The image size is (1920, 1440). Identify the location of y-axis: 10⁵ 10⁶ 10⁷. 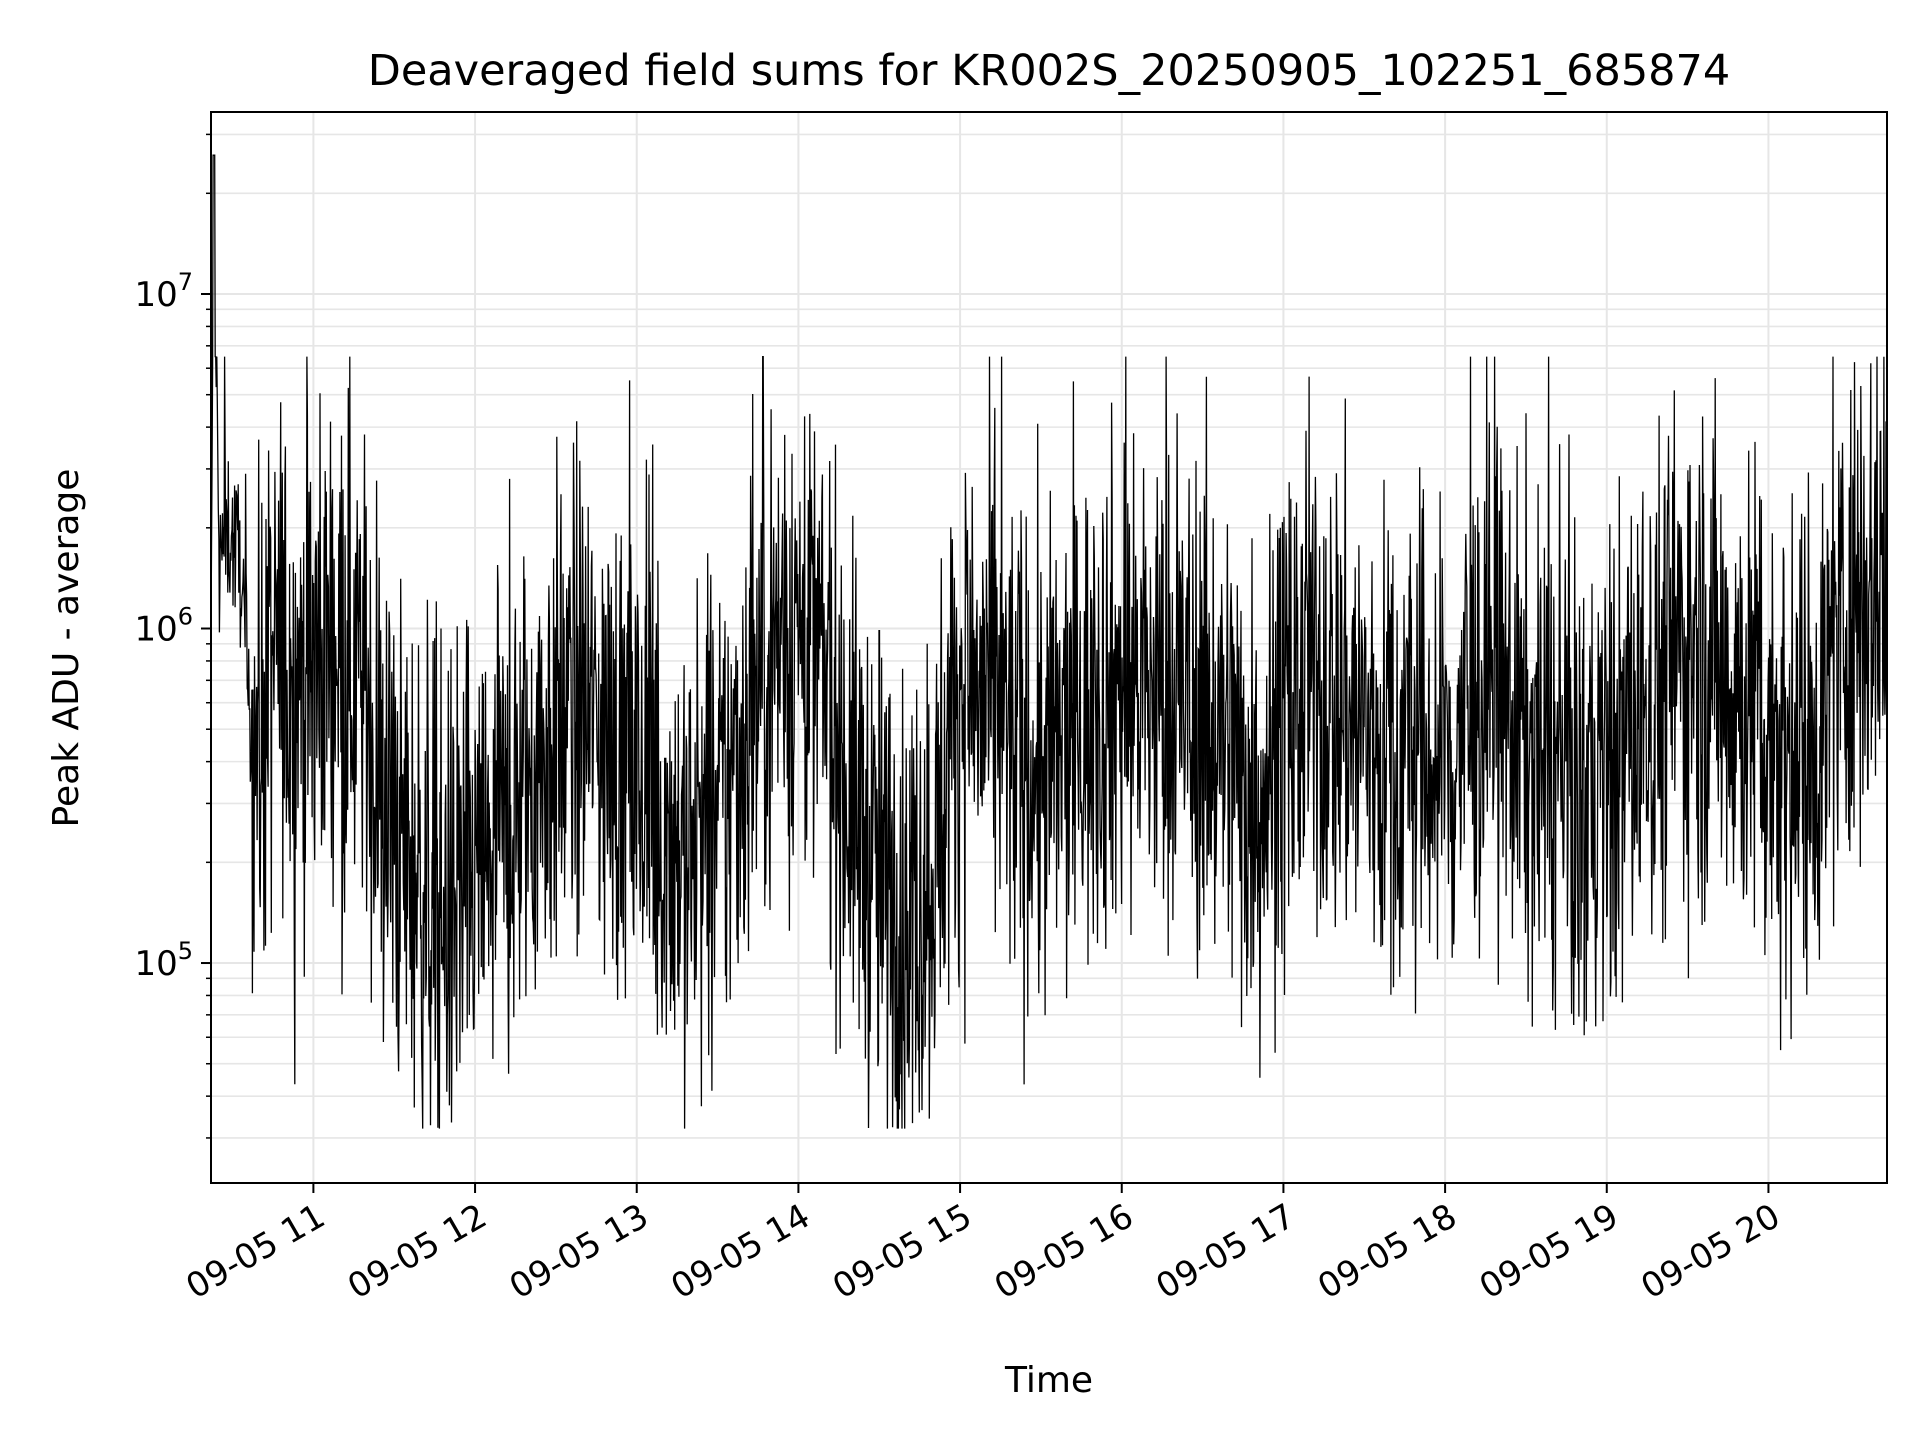
(172, 636).